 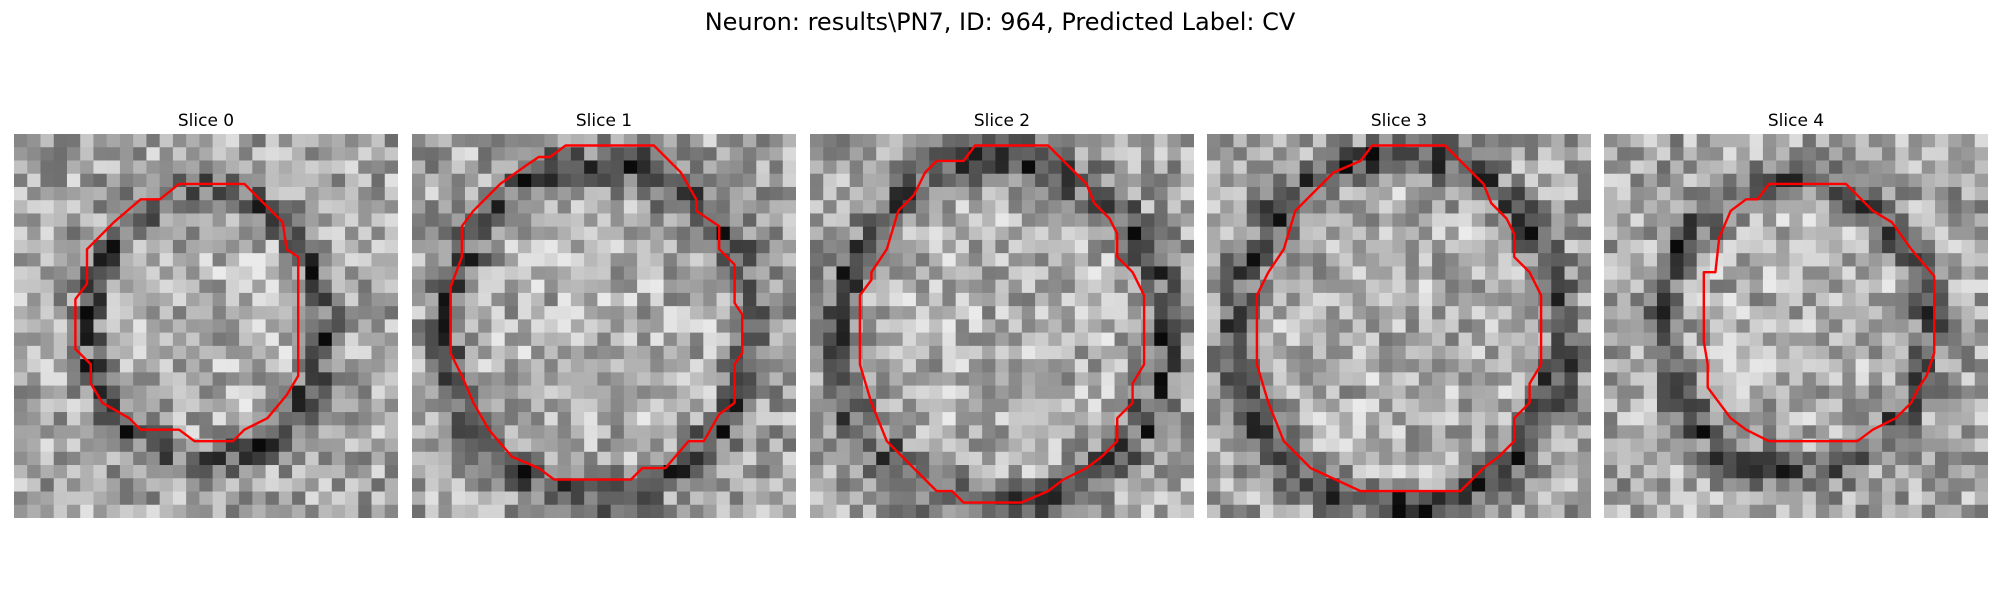 I want to click on slice-panel-1: Slice 1, so click(x=604, y=313).